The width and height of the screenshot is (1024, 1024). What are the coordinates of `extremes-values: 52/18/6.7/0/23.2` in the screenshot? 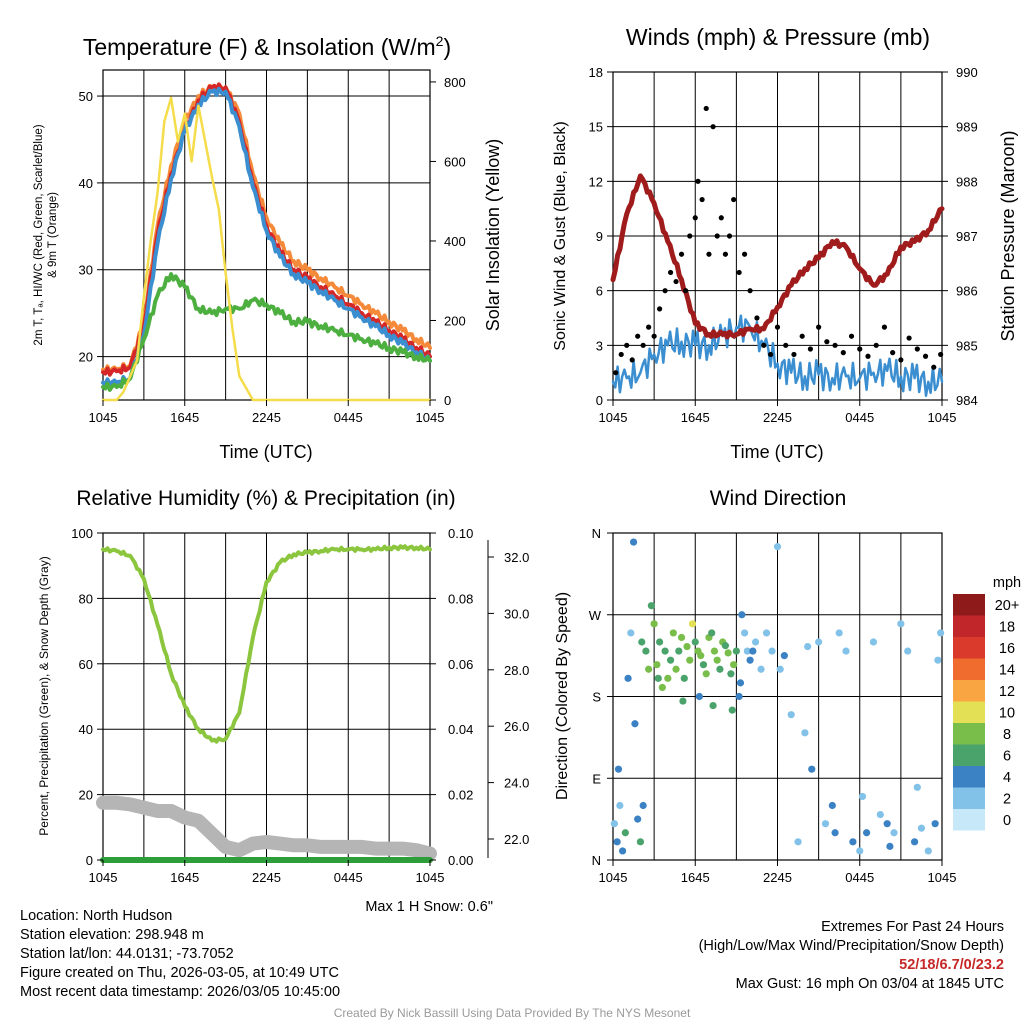 It's located at (951, 965).